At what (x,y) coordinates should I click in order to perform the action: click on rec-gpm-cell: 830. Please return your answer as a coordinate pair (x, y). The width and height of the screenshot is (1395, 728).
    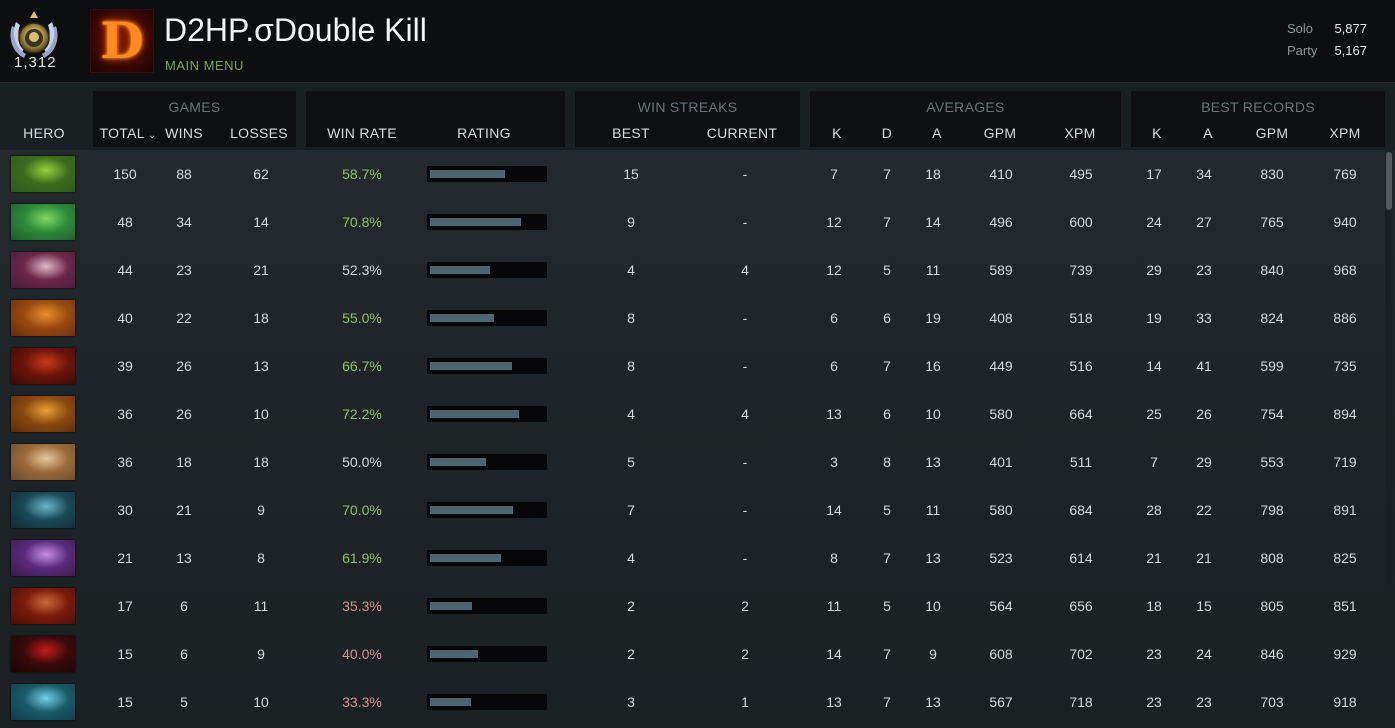
    Looking at the image, I should click on (1272, 174).